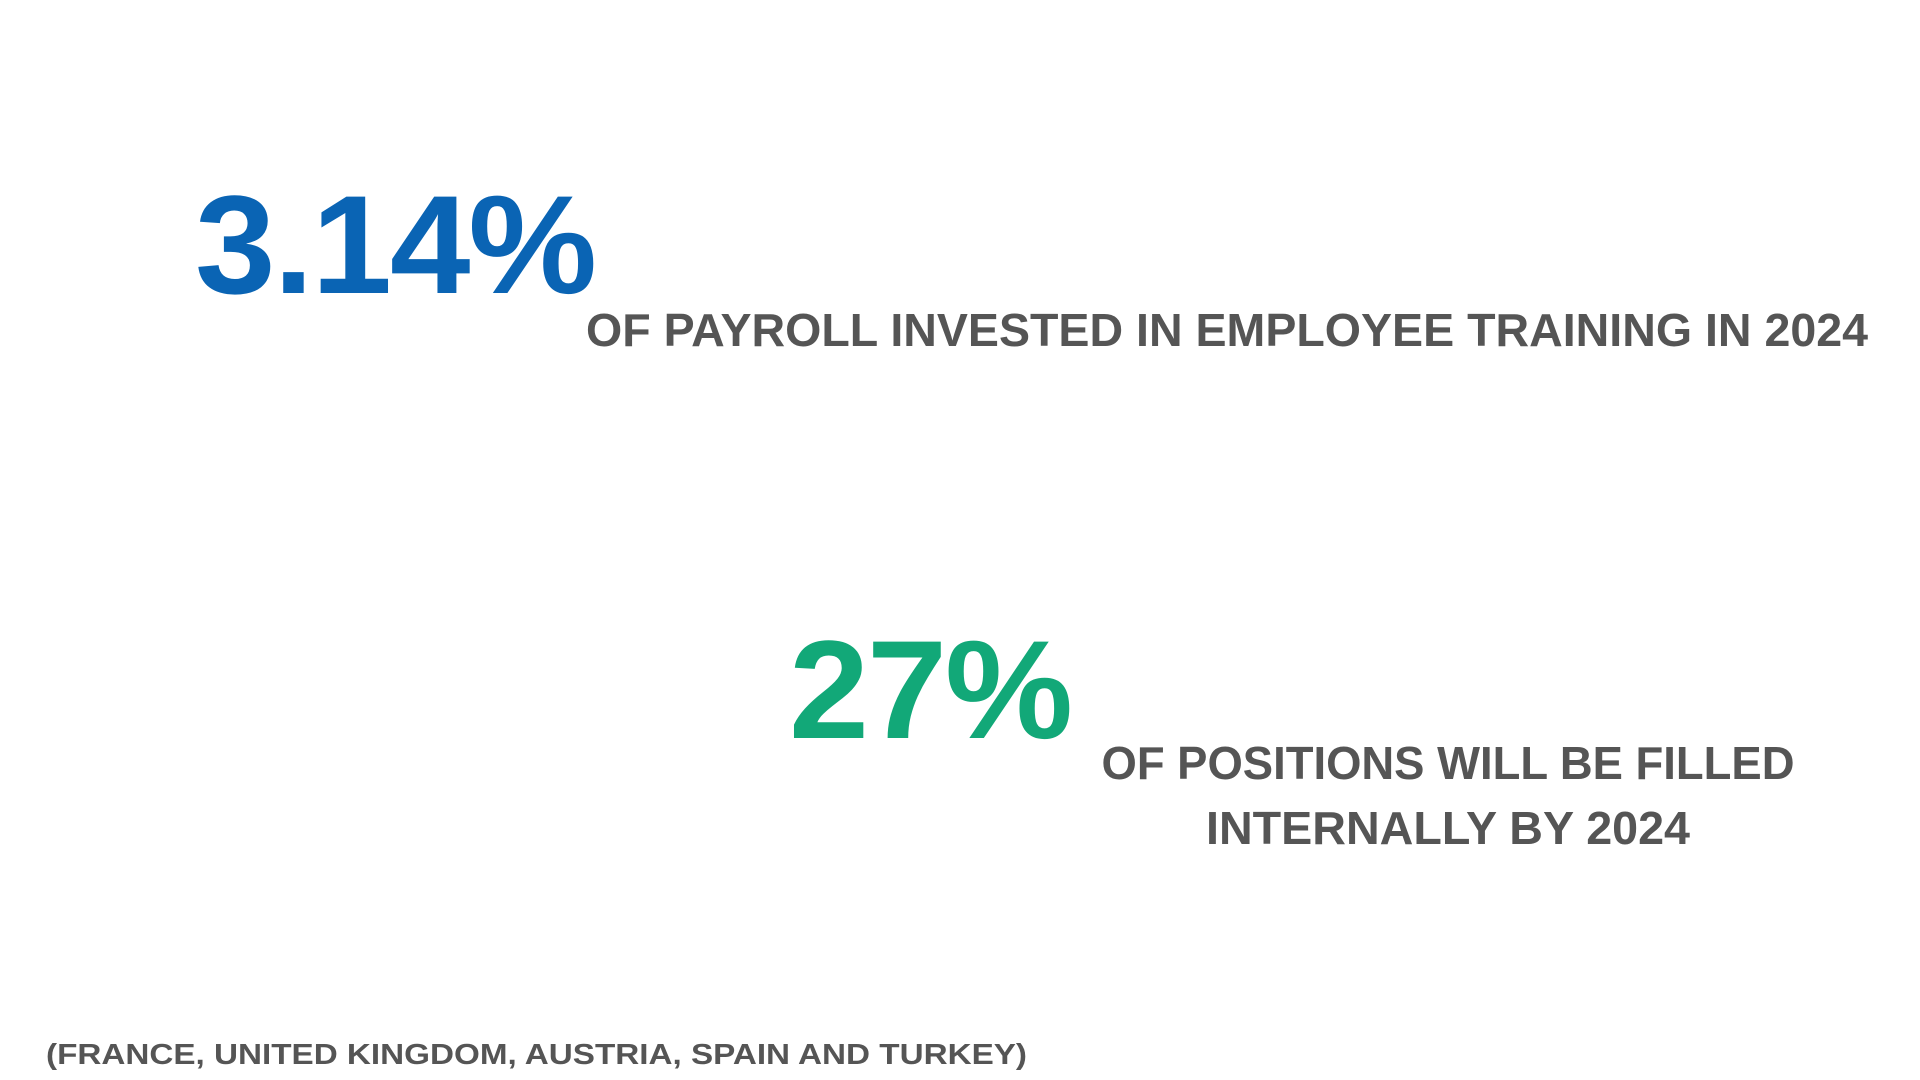 The width and height of the screenshot is (1920, 1080). I want to click on stat-description: OF POSITIONS WILL BE FILLED, so click(1448, 763).